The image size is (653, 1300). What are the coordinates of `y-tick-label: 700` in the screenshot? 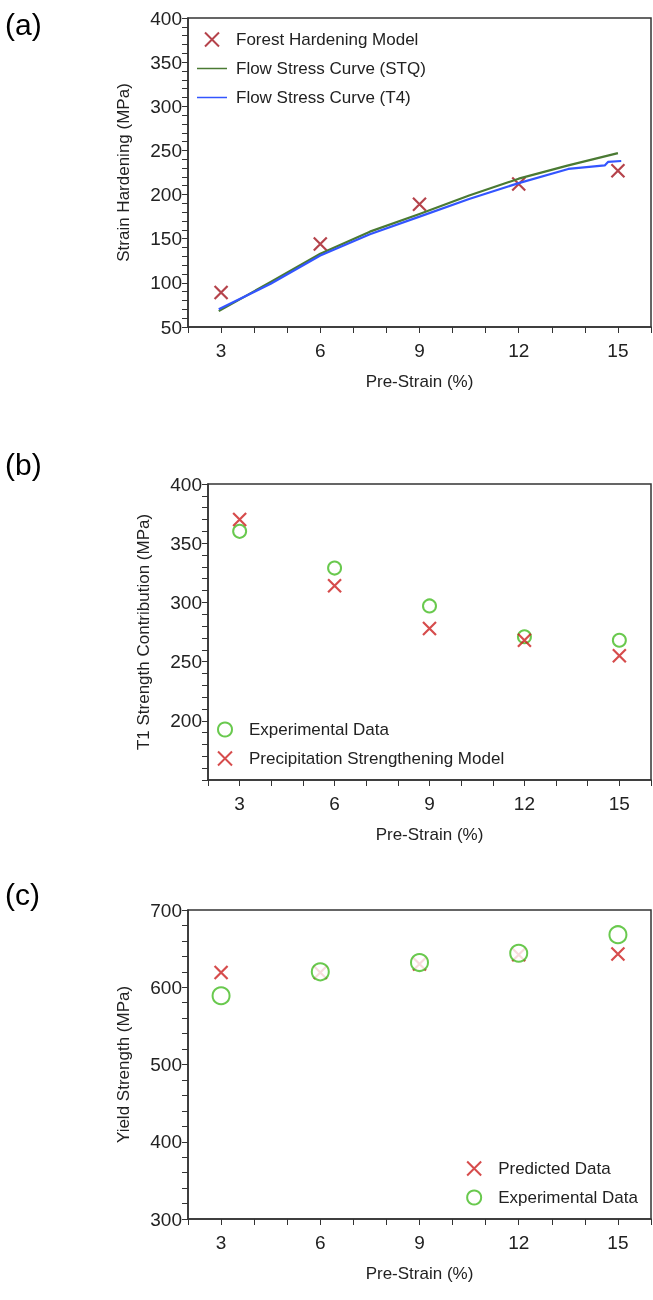 It's located at (166, 910).